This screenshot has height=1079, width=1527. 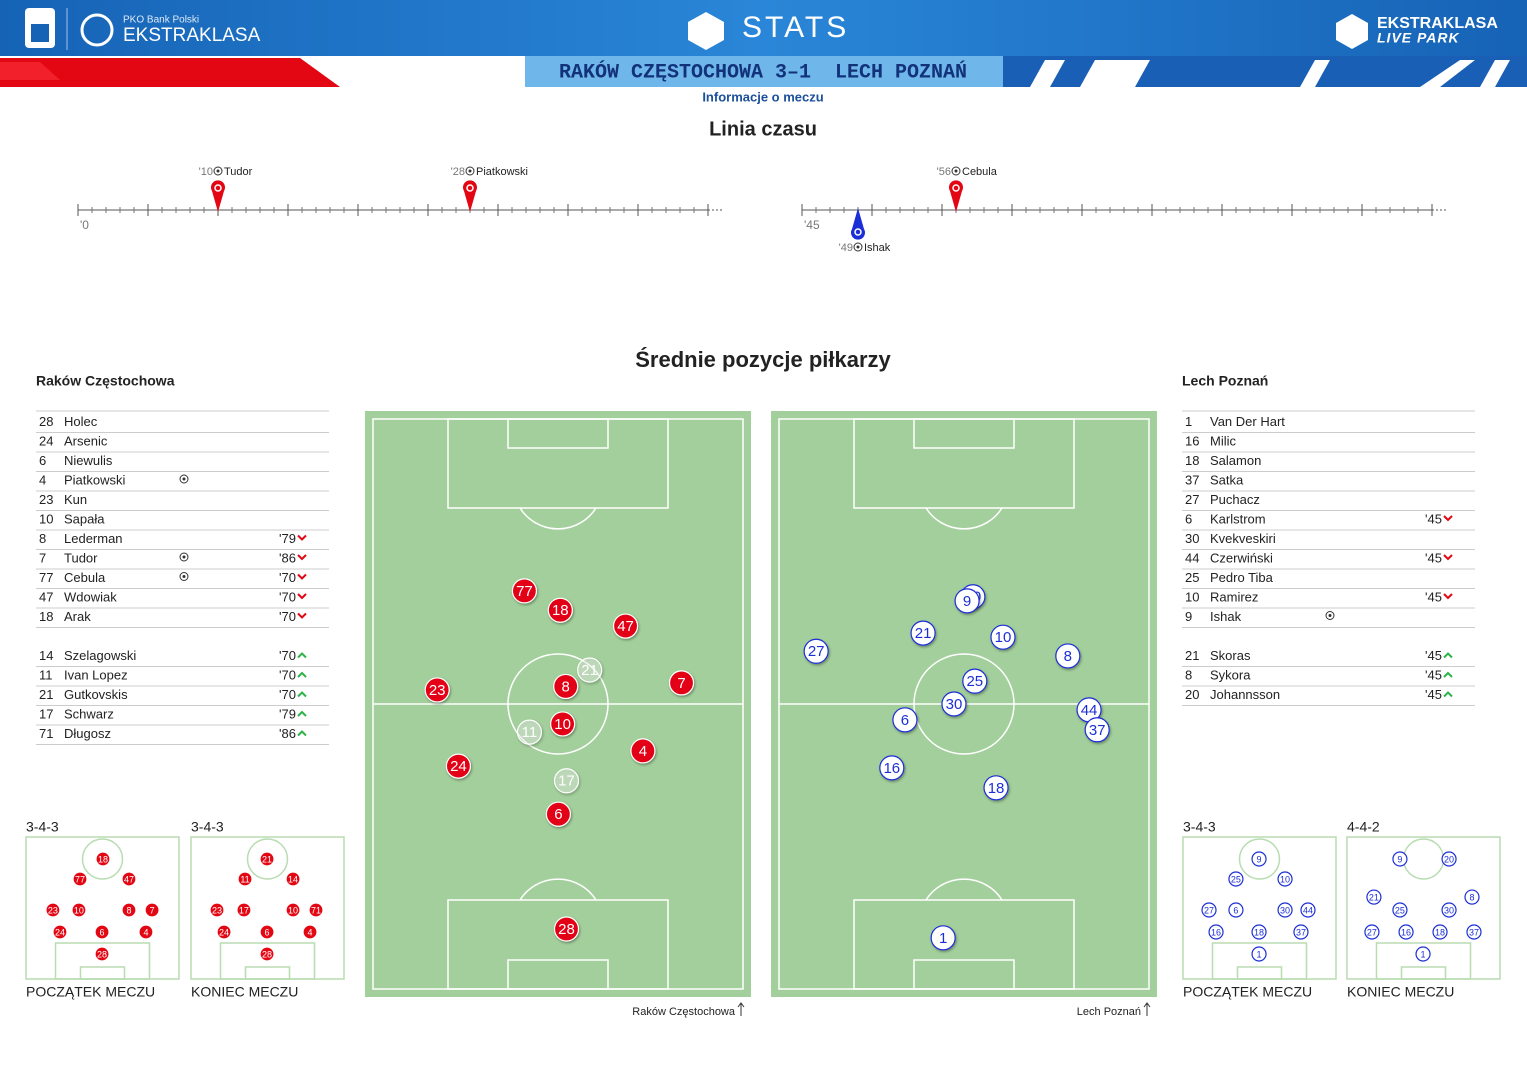 What do you see at coordinates (287, 733) in the screenshot?
I see `substitution-minute: '86` at bounding box center [287, 733].